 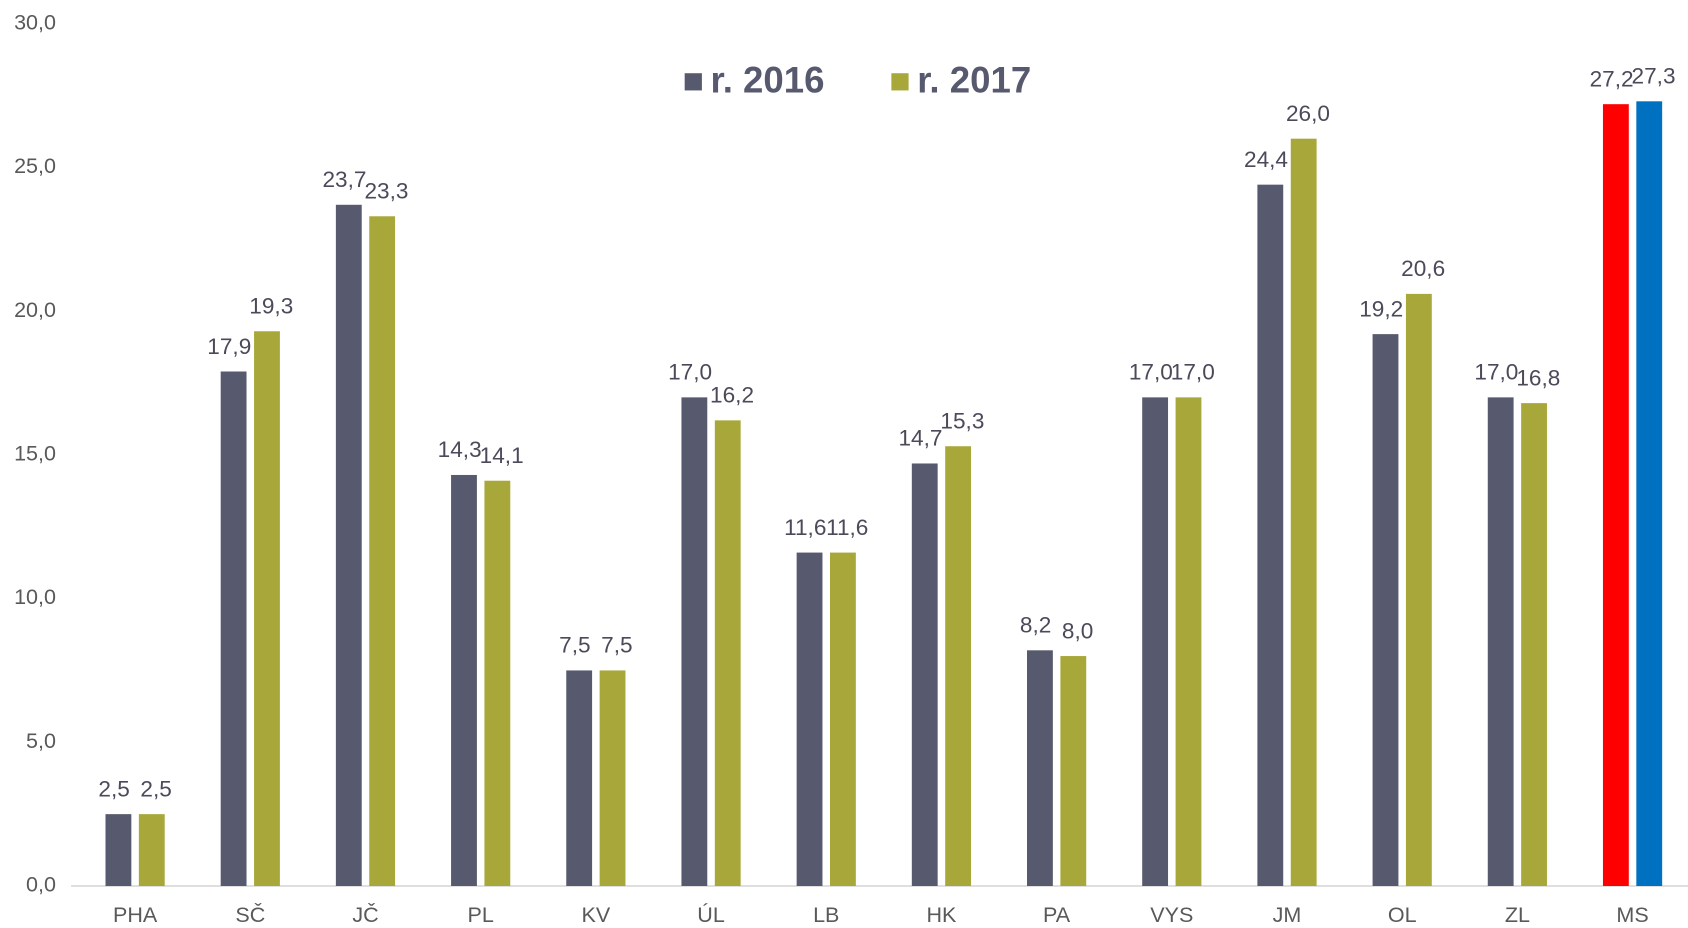 I want to click on data-label: 23,7, so click(x=344, y=179).